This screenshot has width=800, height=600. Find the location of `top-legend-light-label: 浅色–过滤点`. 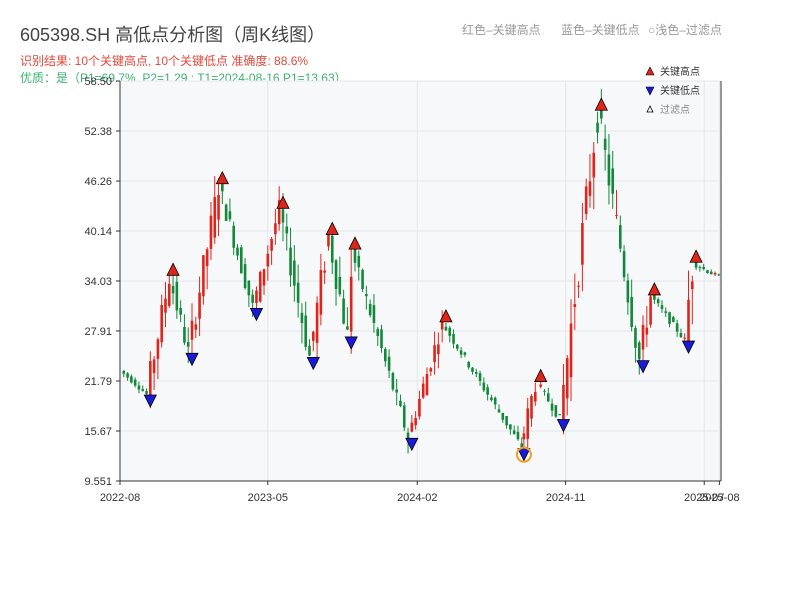

top-legend-light-label: 浅色–过滤点 is located at coordinates (688, 30).